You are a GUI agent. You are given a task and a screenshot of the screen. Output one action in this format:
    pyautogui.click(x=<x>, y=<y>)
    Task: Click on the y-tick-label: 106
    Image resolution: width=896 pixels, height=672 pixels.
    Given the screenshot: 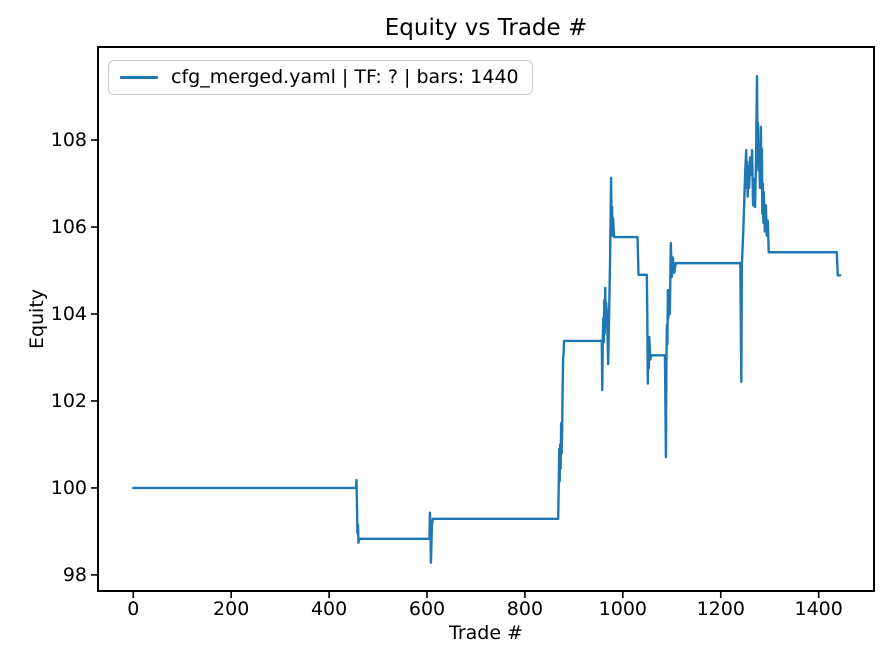 What is the action you would take?
    pyautogui.click(x=68, y=227)
    